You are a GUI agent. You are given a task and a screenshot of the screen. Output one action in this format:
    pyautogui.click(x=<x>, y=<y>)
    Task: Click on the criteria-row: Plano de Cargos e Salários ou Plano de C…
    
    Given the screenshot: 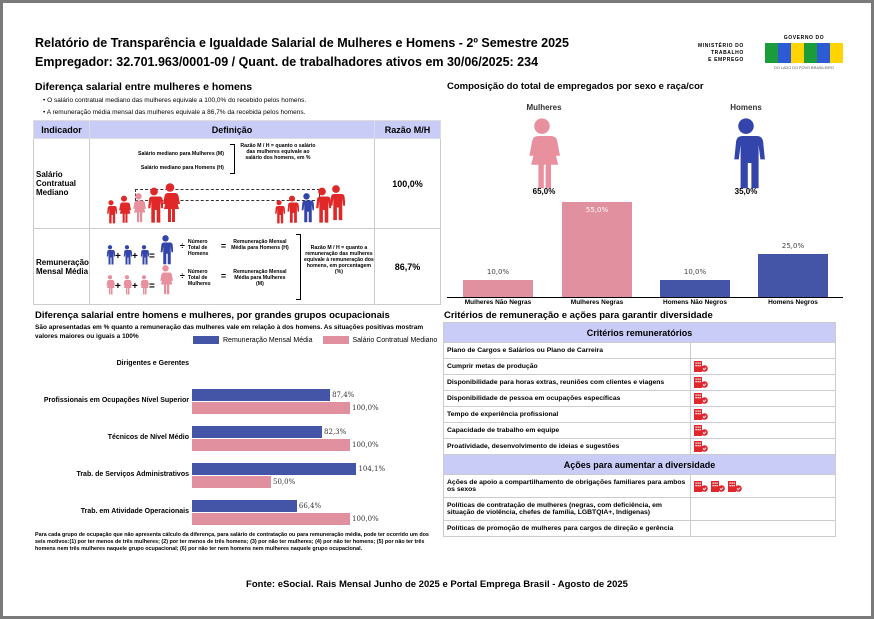 What is the action you would take?
    pyautogui.click(x=639, y=350)
    